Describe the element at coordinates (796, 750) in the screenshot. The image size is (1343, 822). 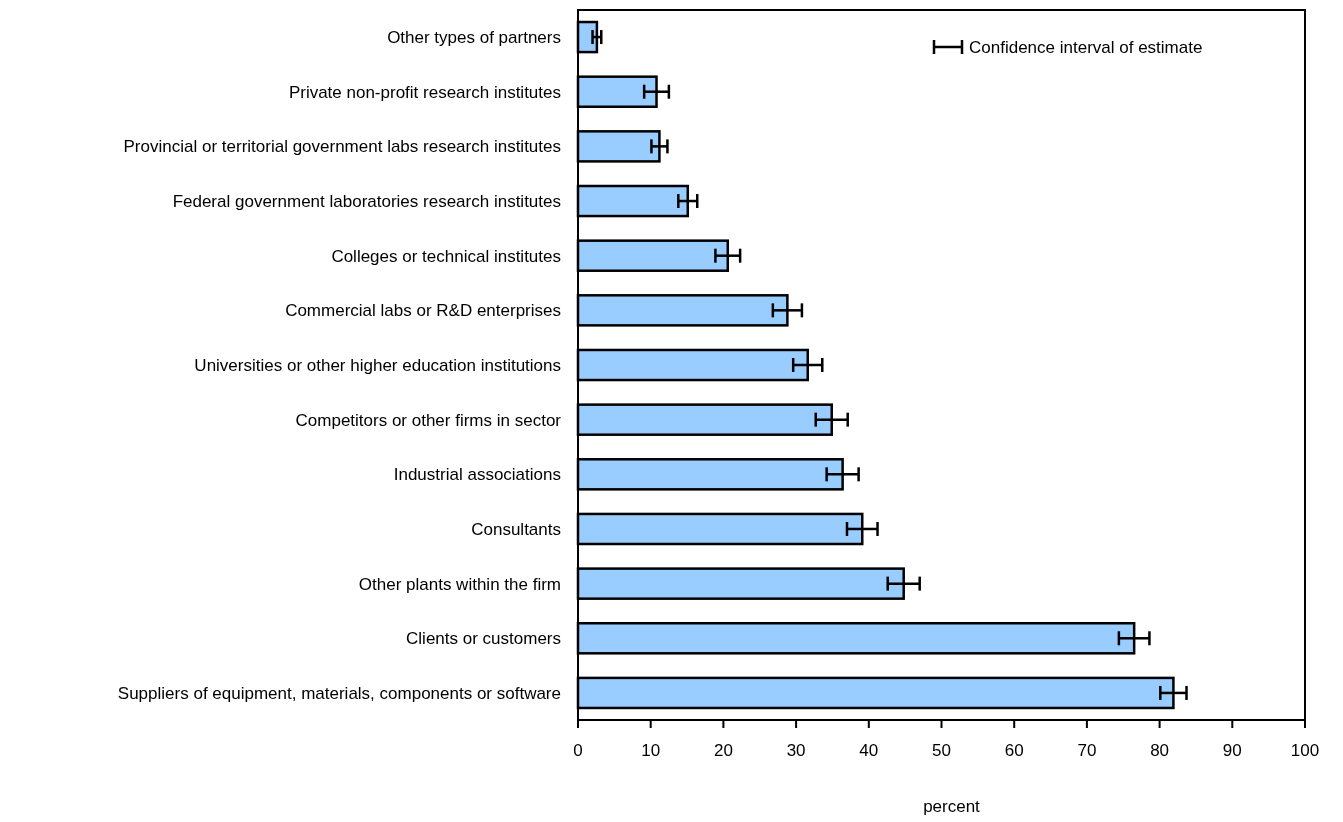
I see `x-tick-label: 30` at that location.